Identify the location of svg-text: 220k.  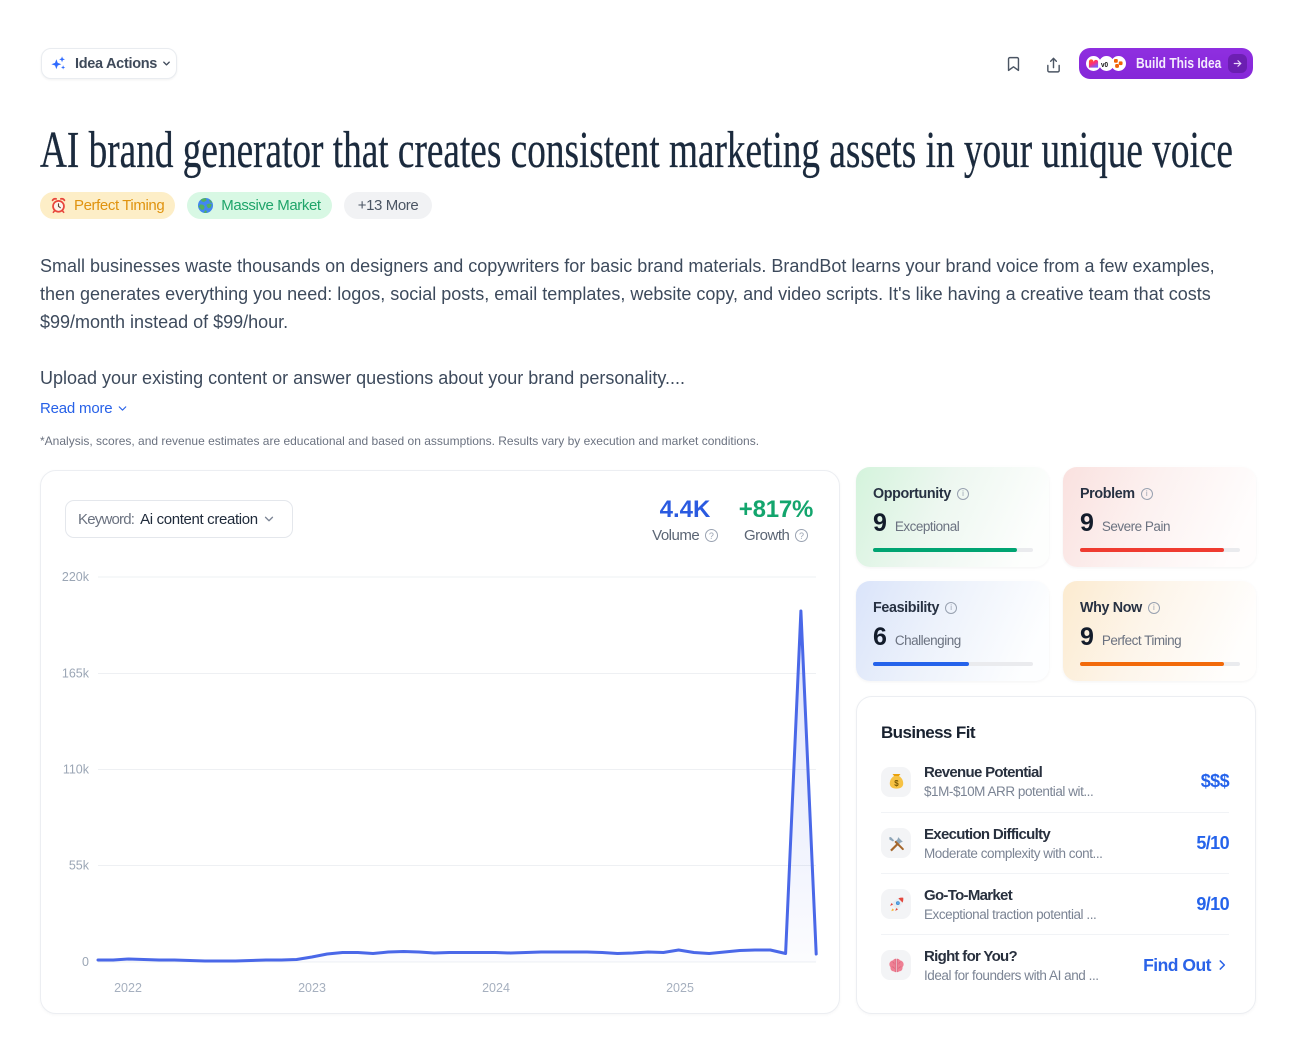
(76, 577).